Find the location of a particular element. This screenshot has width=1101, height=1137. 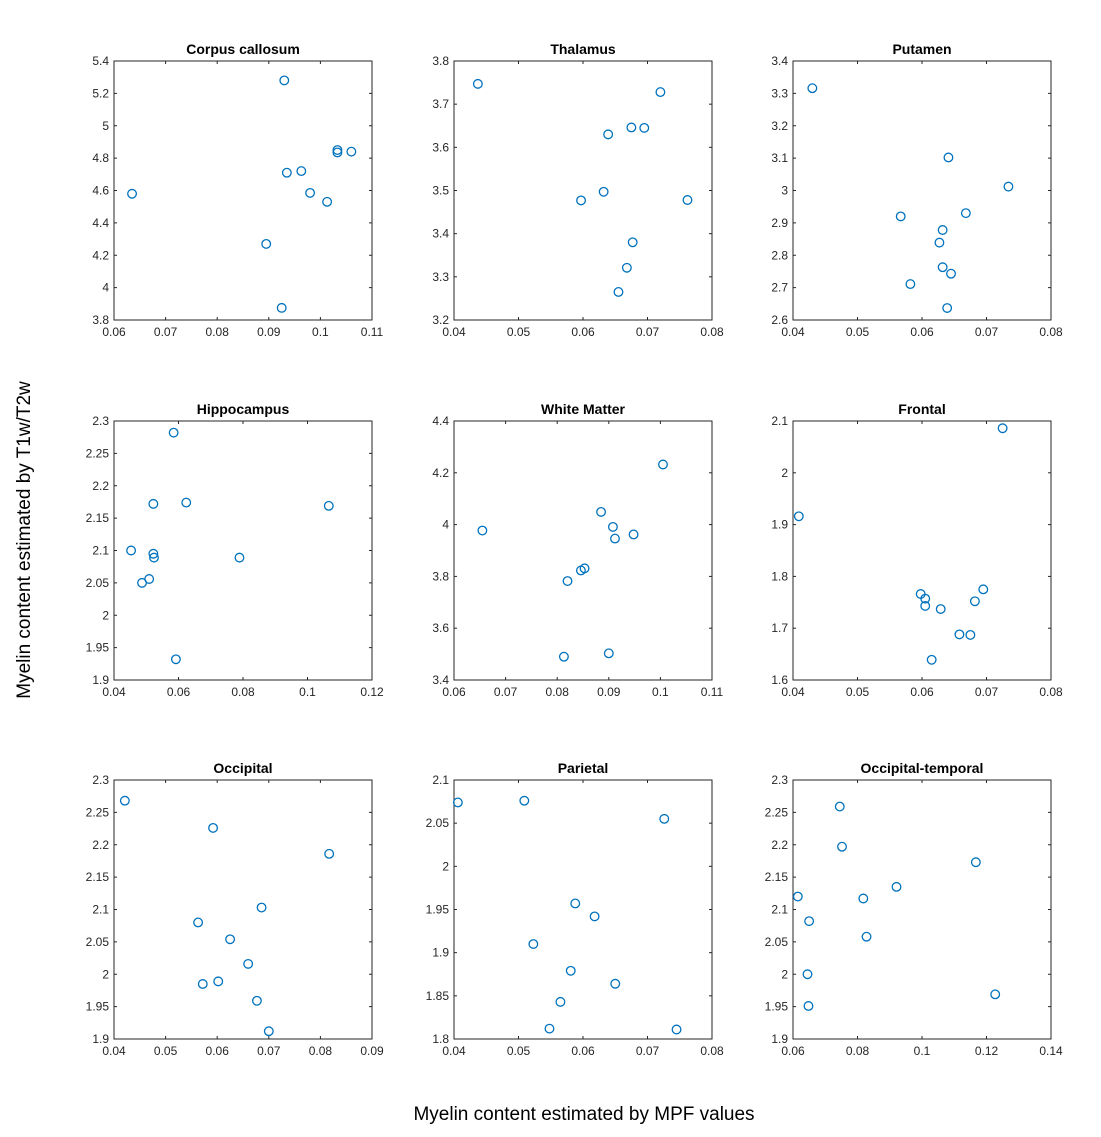

y-tick-label: 2.25 is located at coordinates (98, 453).